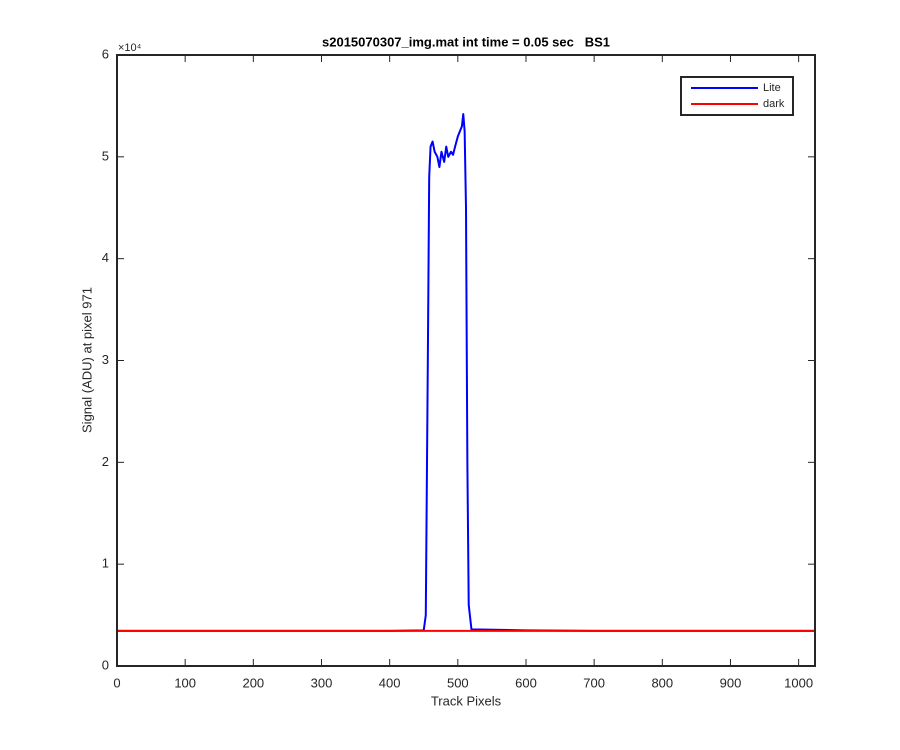  Describe the element at coordinates (130, 48) in the screenshot. I see `y-exponent-label: ×10⁴` at that location.